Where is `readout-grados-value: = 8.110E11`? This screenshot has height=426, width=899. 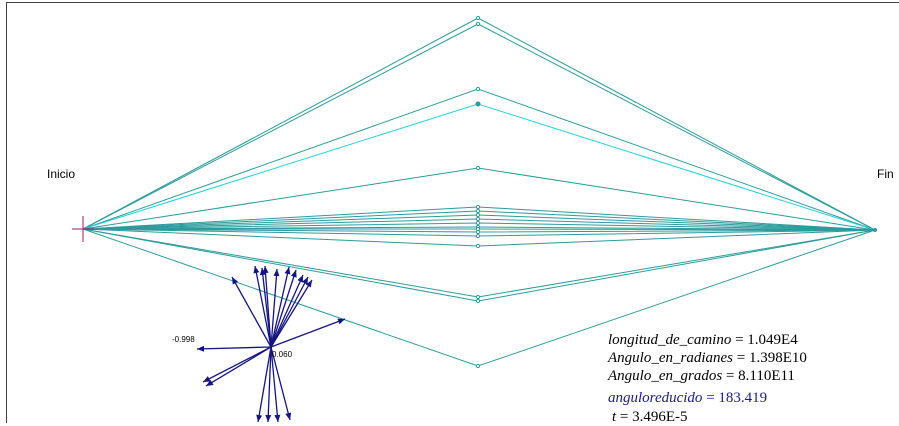
readout-grados-value: = 8.110E11 is located at coordinates (760, 376).